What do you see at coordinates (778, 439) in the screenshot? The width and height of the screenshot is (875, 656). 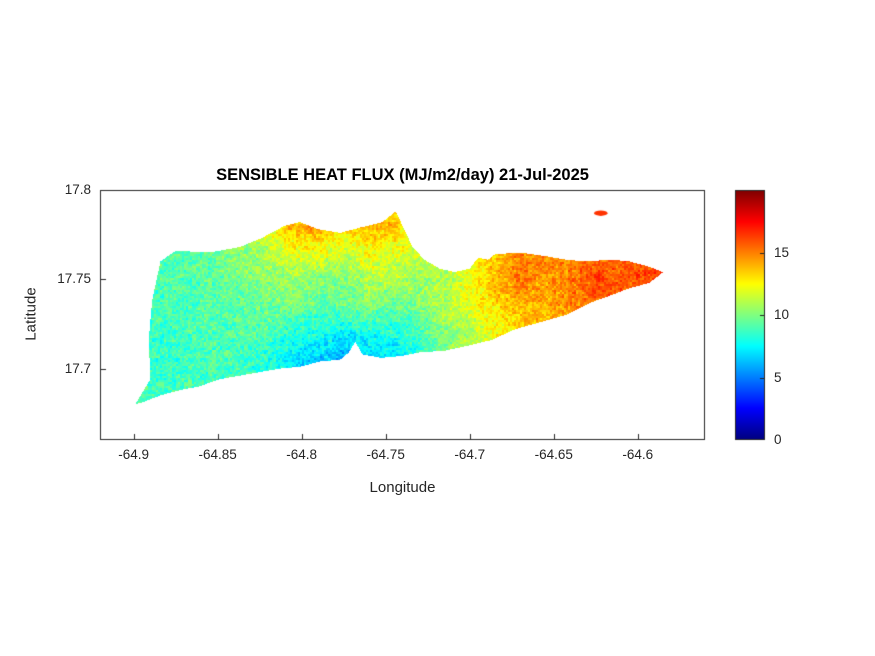 I see `colorbar-tick-label: 0` at bounding box center [778, 439].